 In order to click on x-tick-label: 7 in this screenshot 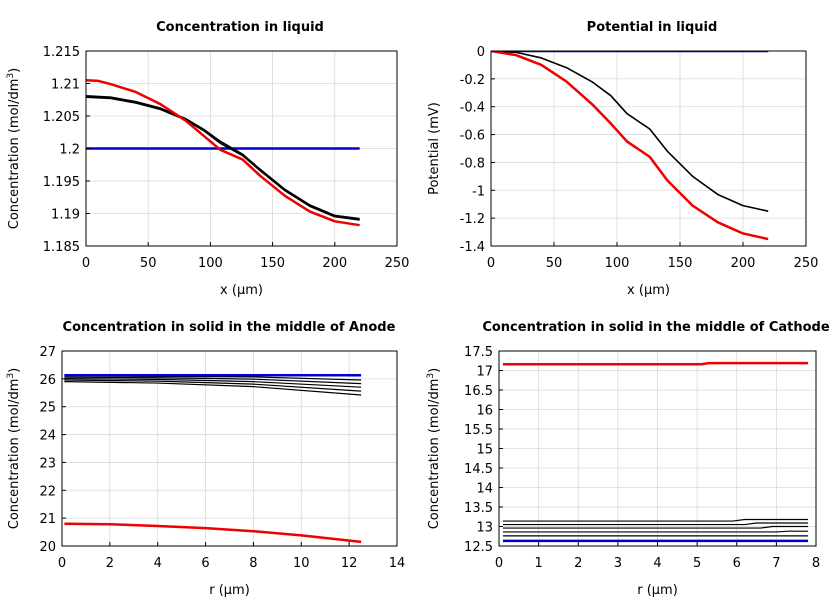, I will do `click(776, 563)`.